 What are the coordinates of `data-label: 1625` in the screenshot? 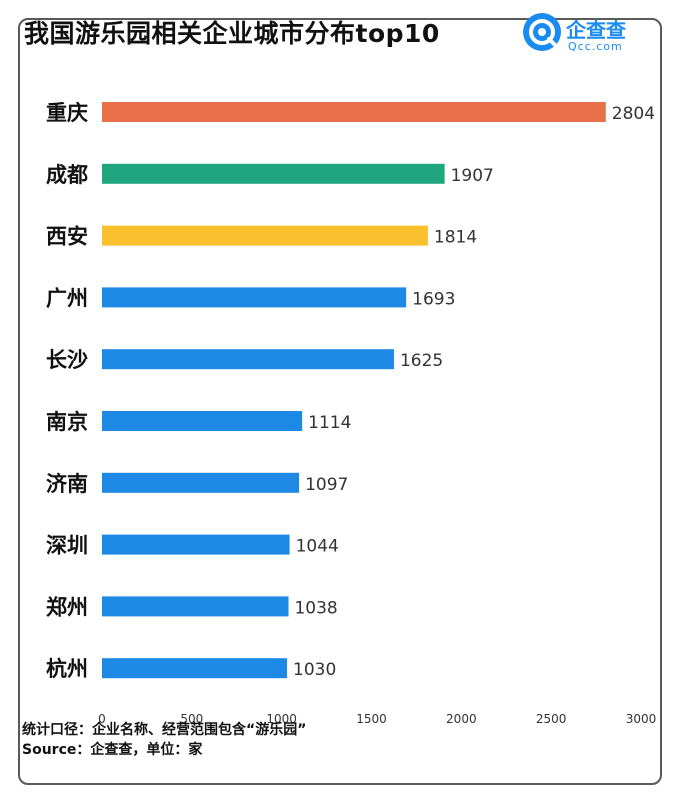 It's located at (421, 361).